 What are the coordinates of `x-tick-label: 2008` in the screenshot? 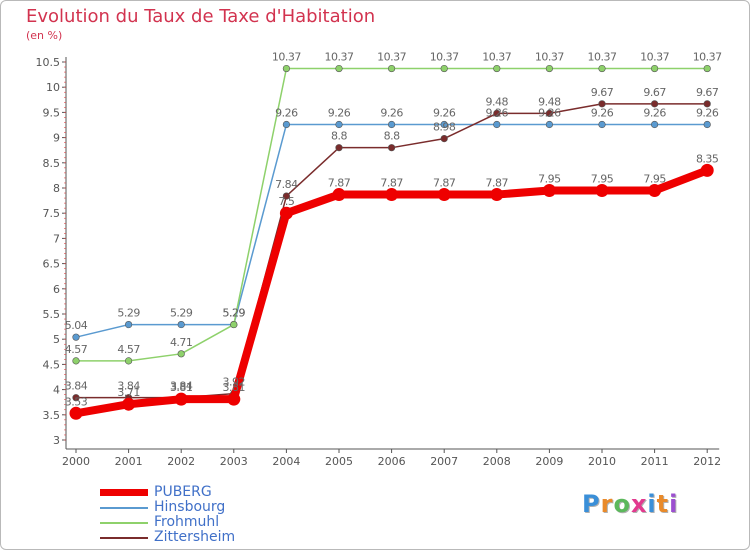 It's located at (497, 461).